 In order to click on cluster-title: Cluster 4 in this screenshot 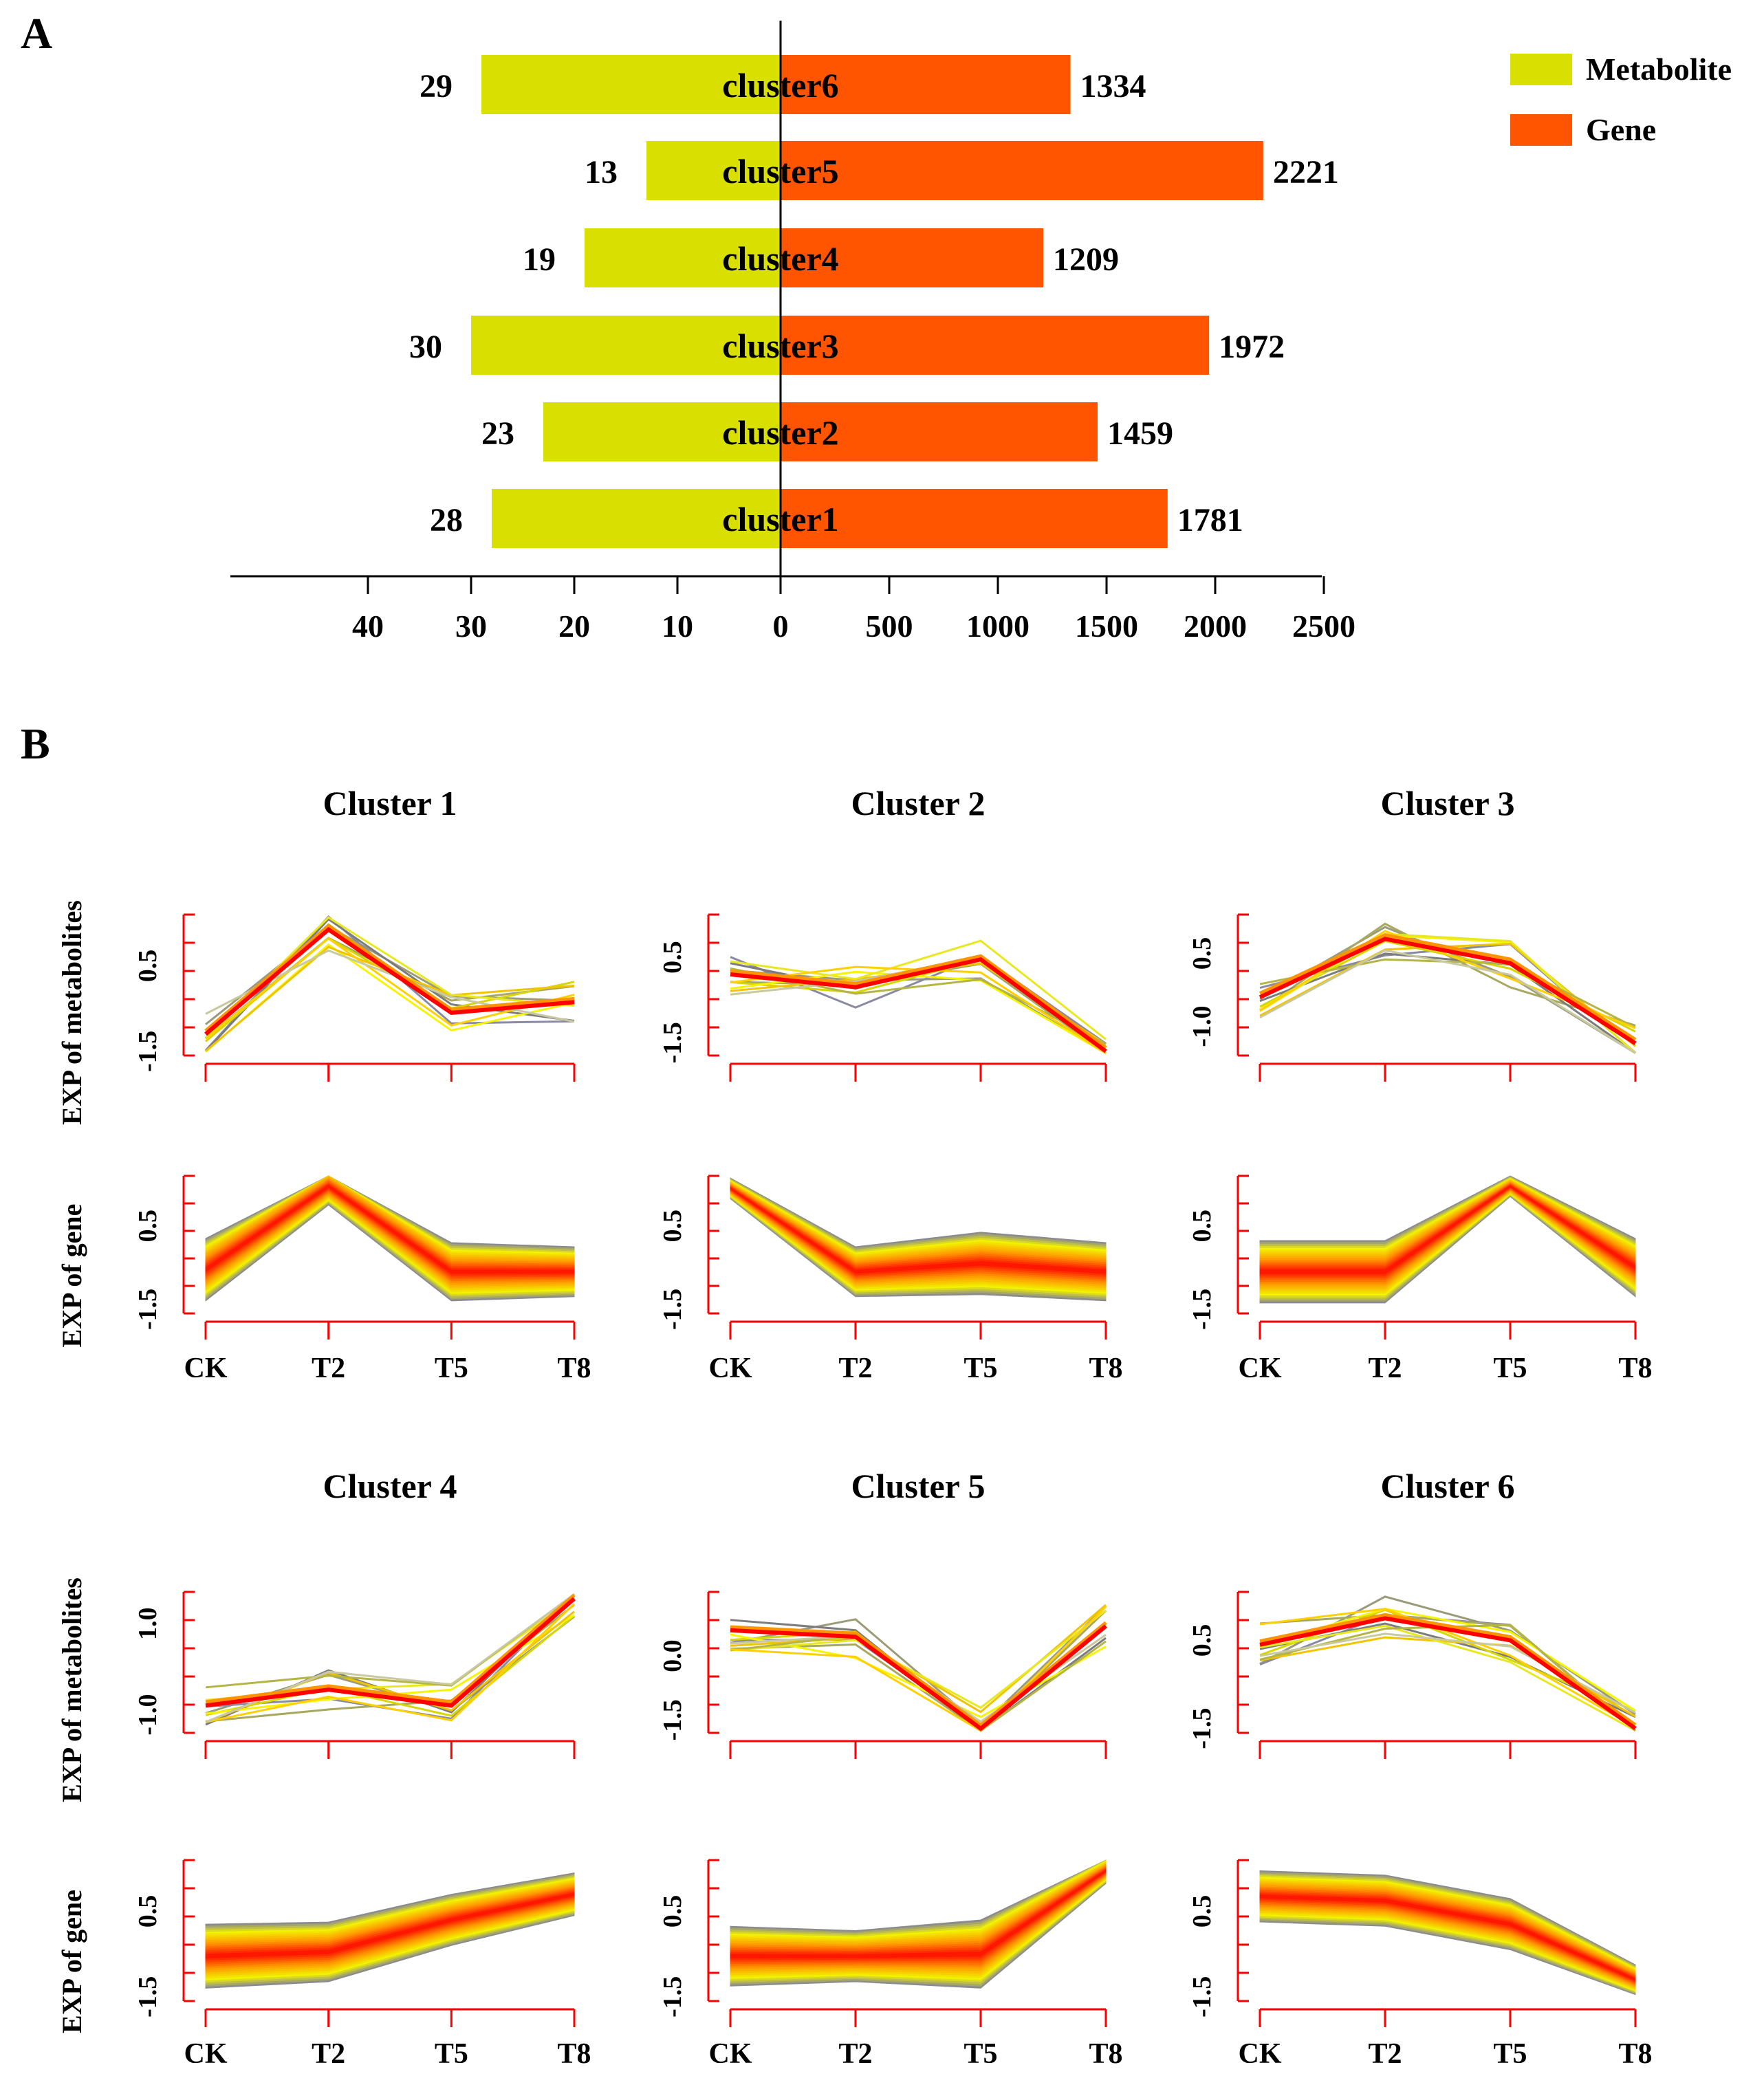, I will do `click(390, 1486)`.